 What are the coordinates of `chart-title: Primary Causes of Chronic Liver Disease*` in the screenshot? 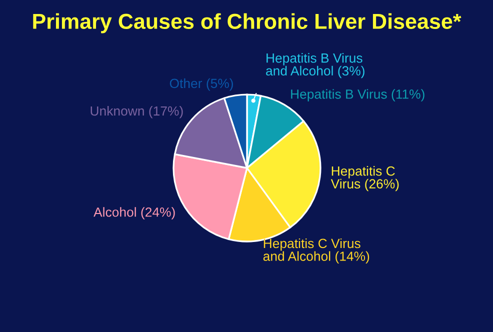 It's located at (247, 23).